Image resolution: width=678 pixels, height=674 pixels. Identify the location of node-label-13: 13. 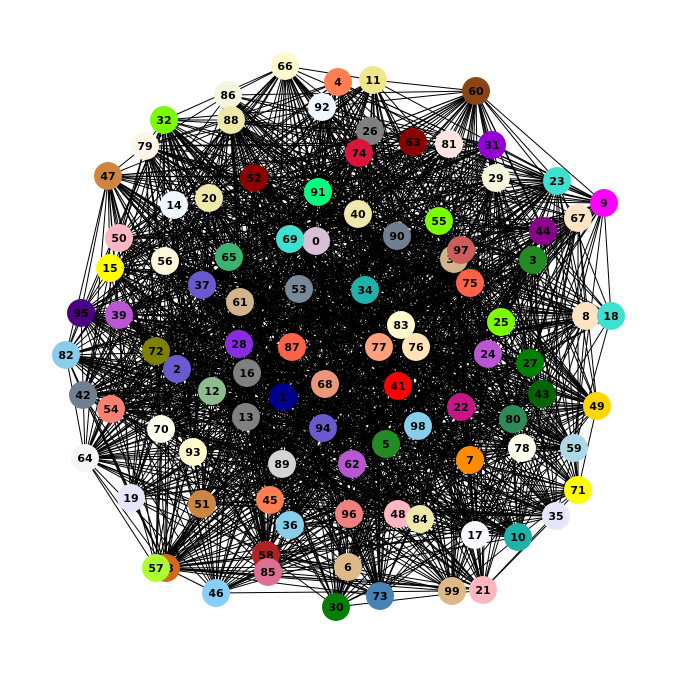
(245, 417).